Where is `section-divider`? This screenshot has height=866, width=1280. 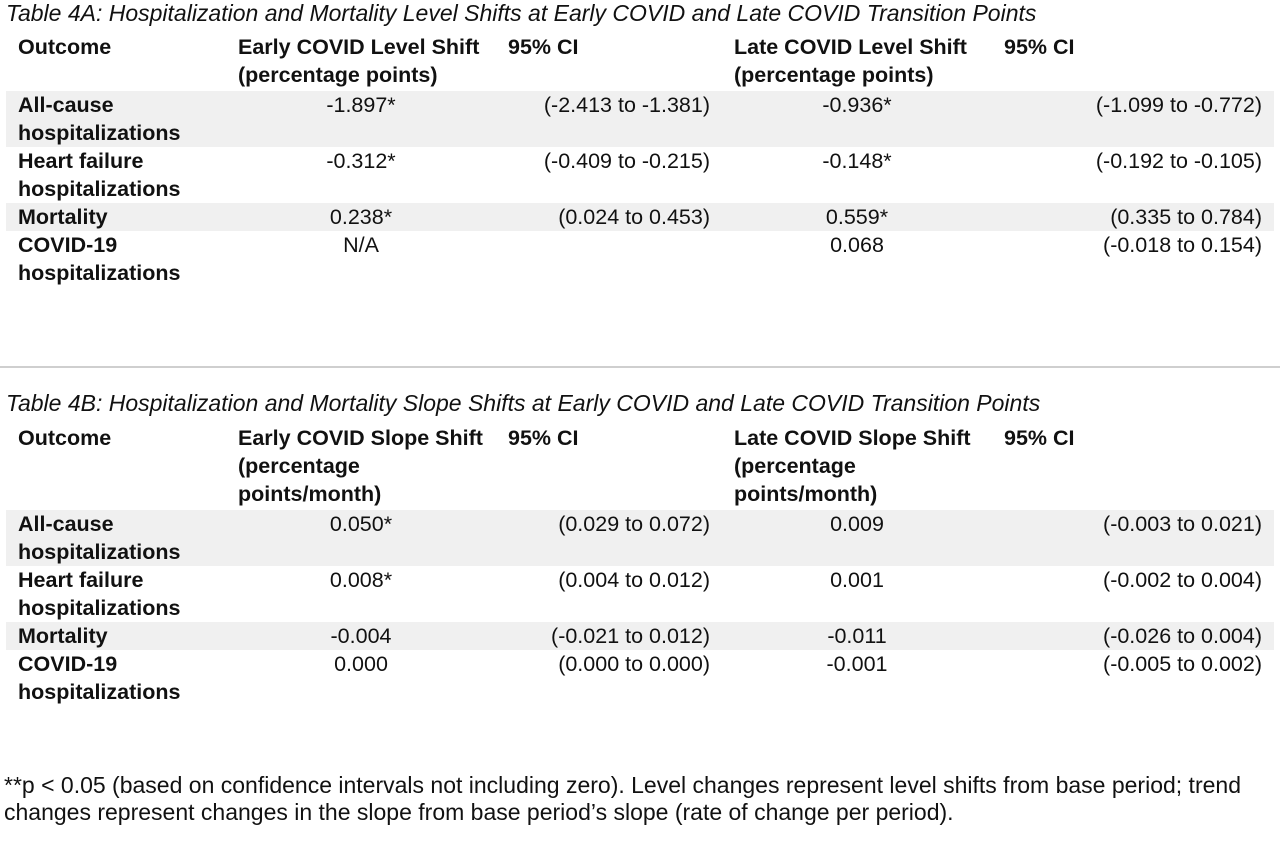
section-divider is located at coordinates (640, 367).